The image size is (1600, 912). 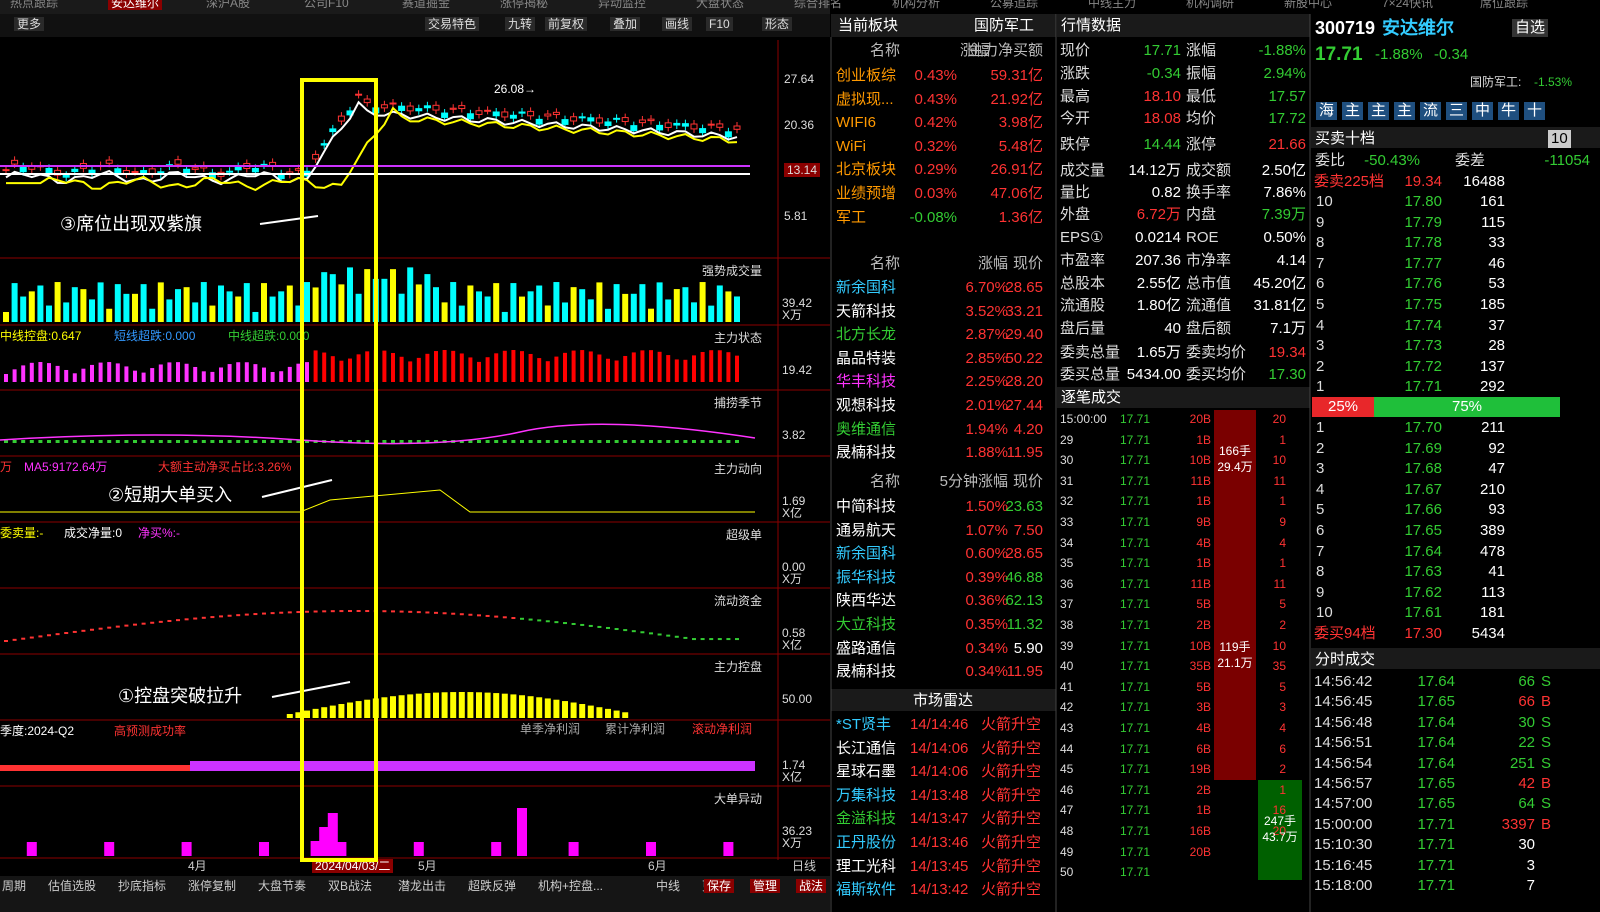 I want to click on bottom-tab: 抄底指标, so click(x=142, y=886).